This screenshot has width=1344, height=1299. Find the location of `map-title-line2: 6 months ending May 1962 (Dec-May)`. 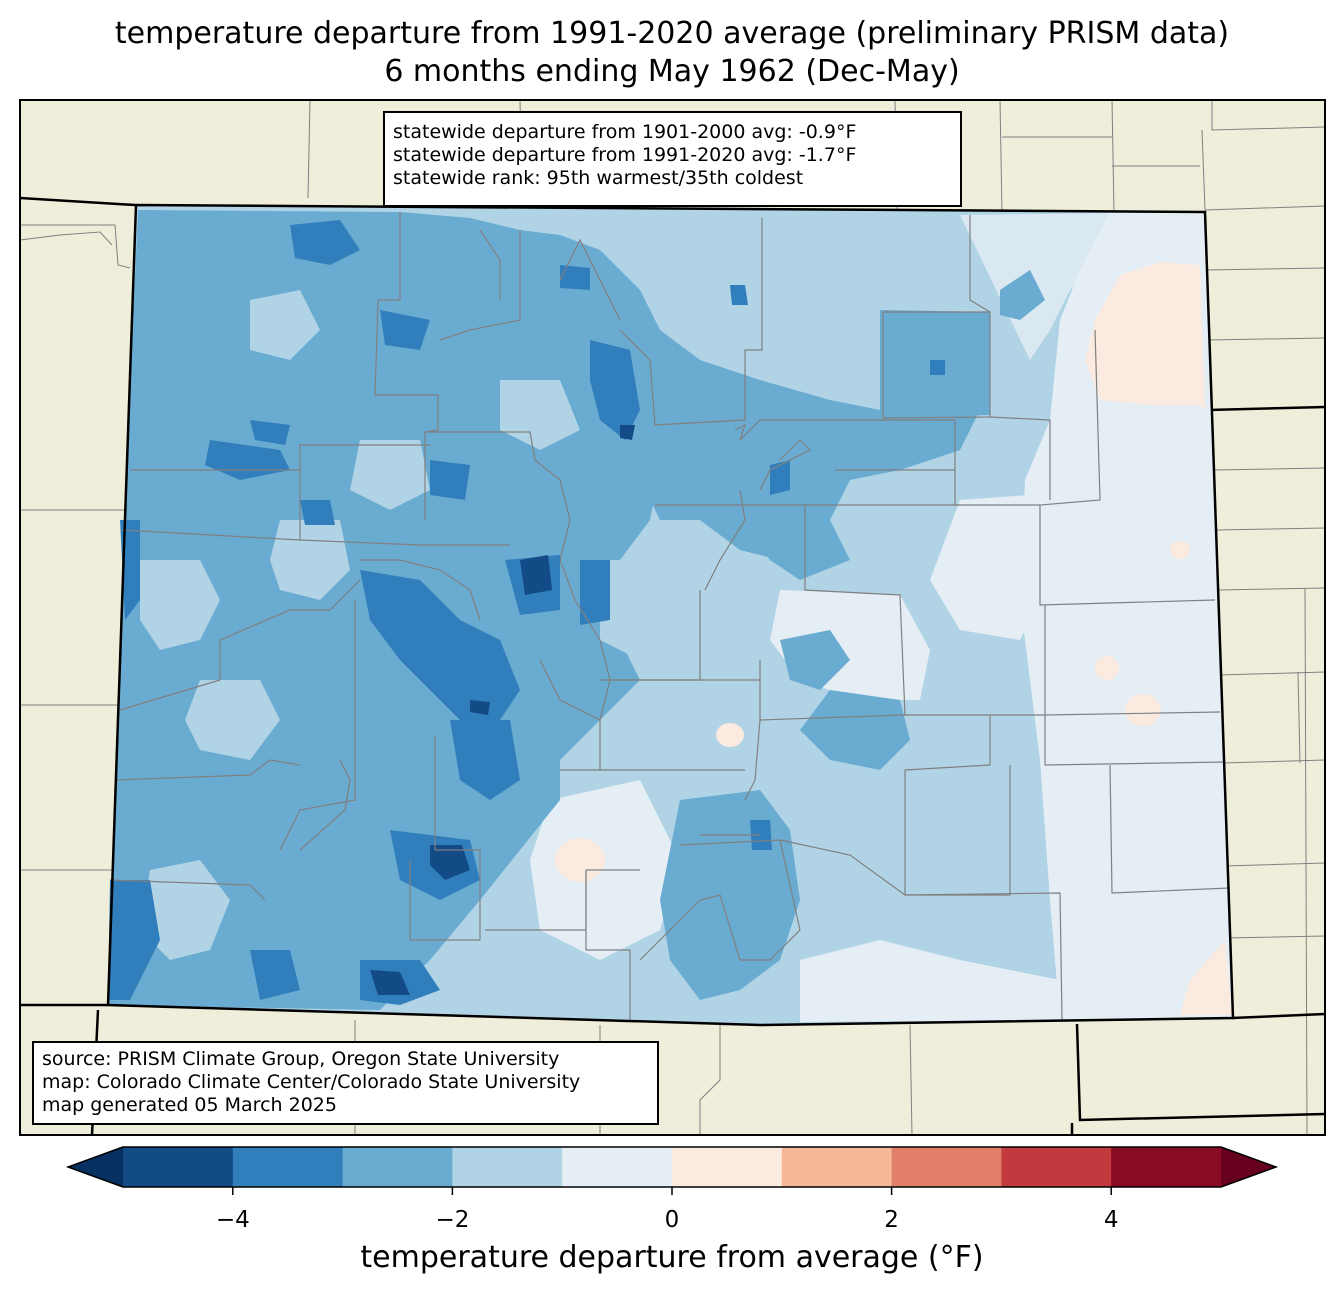

map-title-line2: 6 months ending May 1962 (Dec-May) is located at coordinates (672, 71).